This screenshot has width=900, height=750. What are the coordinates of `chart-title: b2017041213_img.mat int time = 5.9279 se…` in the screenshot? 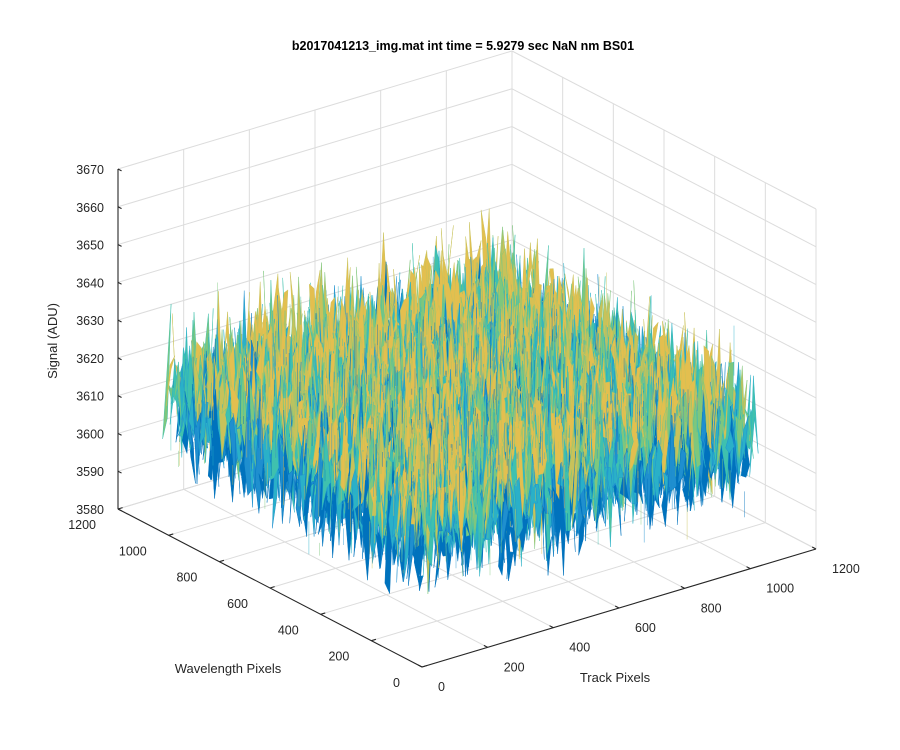 It's located at (463, 46).